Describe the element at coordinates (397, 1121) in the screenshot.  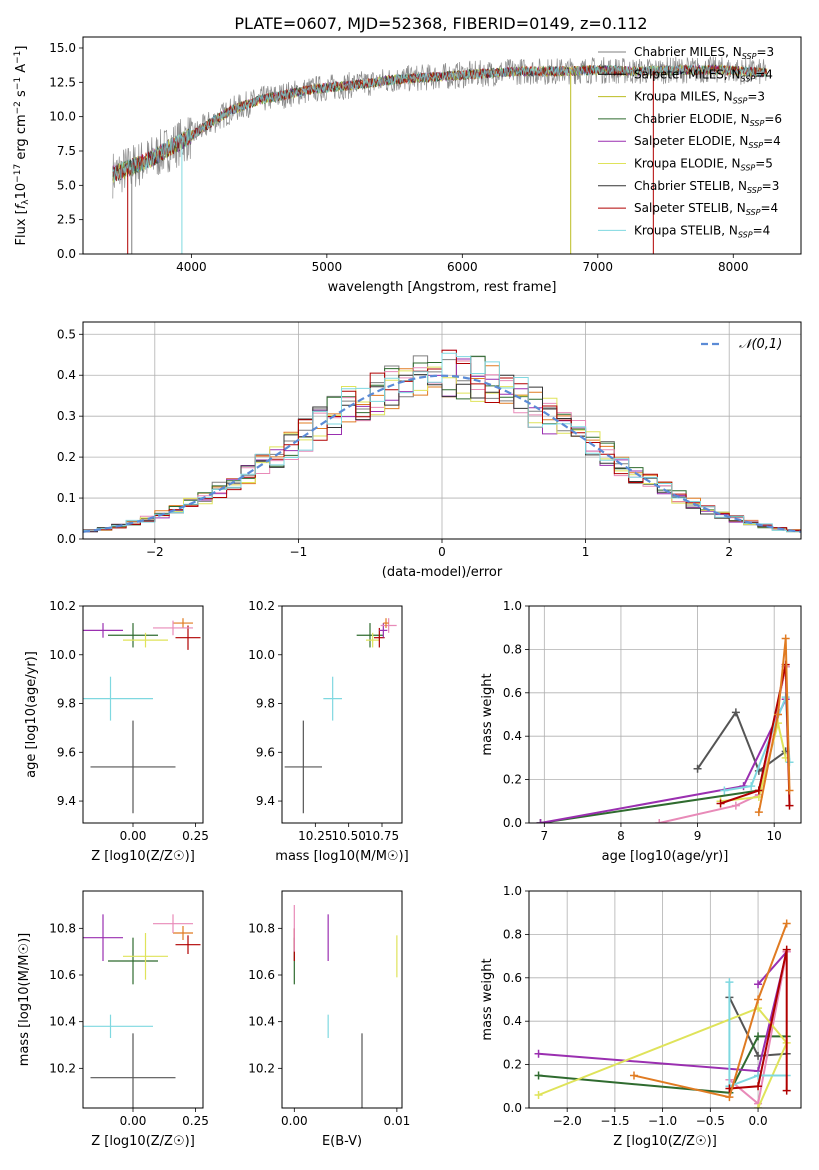
I see `x-tick-label: 0.01` at that location.